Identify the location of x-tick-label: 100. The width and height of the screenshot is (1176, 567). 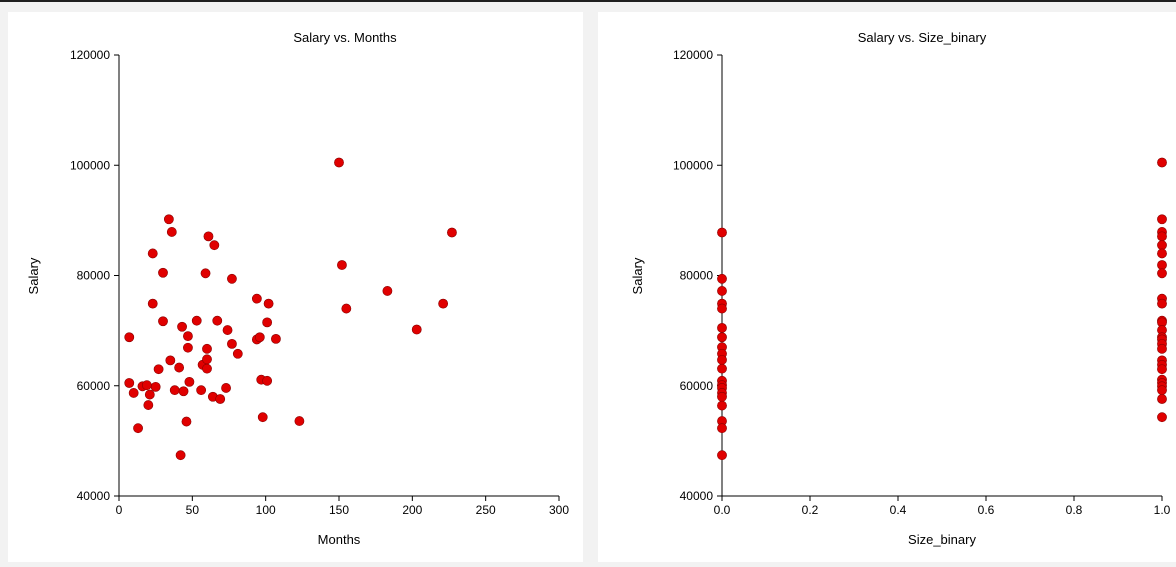
(266, 510).